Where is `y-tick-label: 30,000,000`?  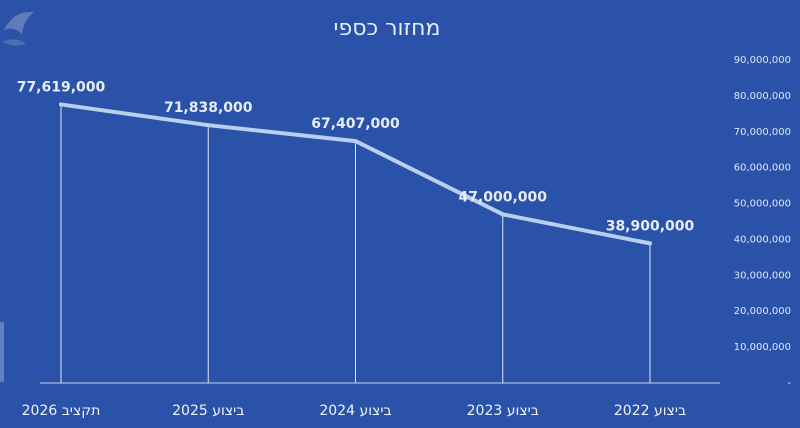 y-tick-label: 30,000,000 is located at coordinates (762, 275).